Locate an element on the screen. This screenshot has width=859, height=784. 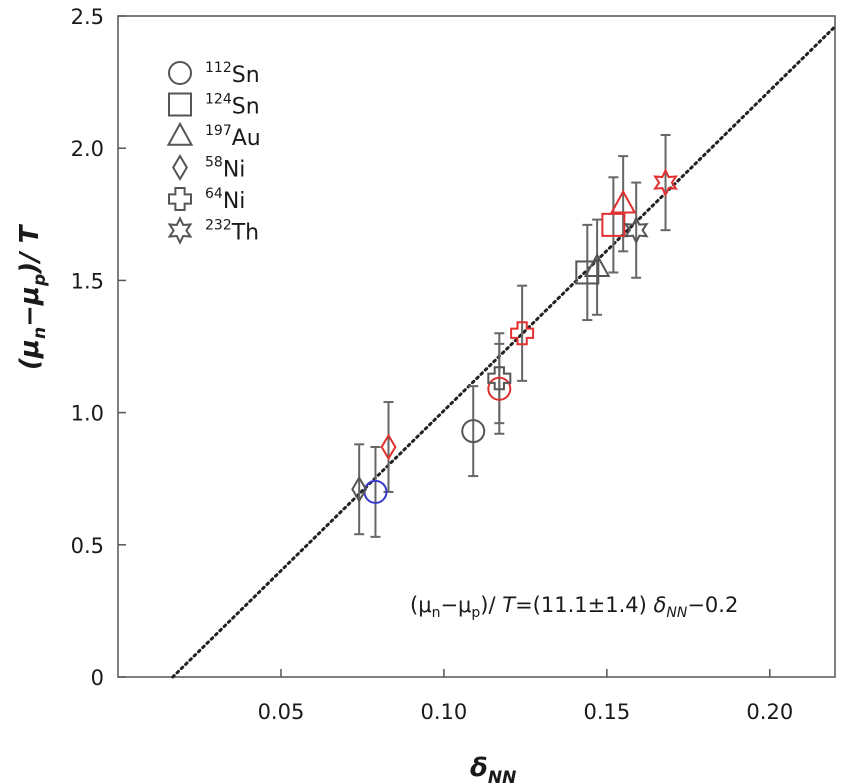
legend-label: 58Ni is located at coordinates (225, 169).